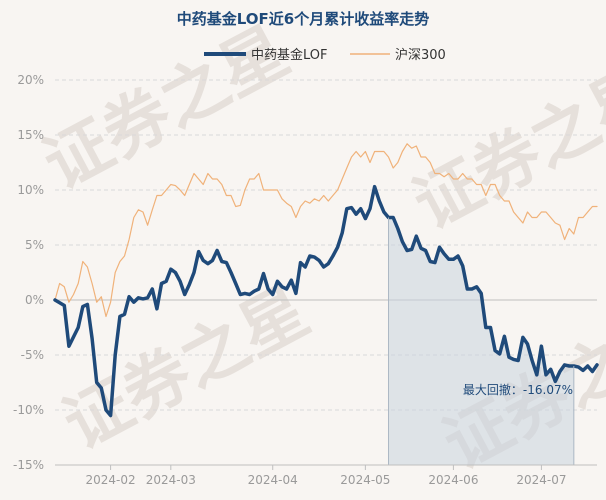  I want to click on x-tick-label: 2024-04, so click(273, 480).